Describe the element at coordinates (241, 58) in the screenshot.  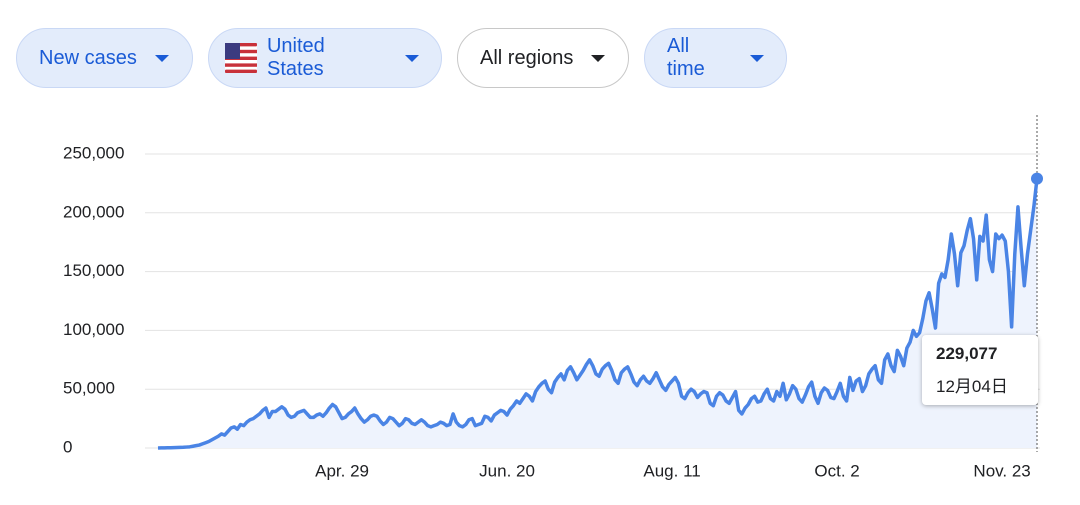
I see `flag-icon` at that location.